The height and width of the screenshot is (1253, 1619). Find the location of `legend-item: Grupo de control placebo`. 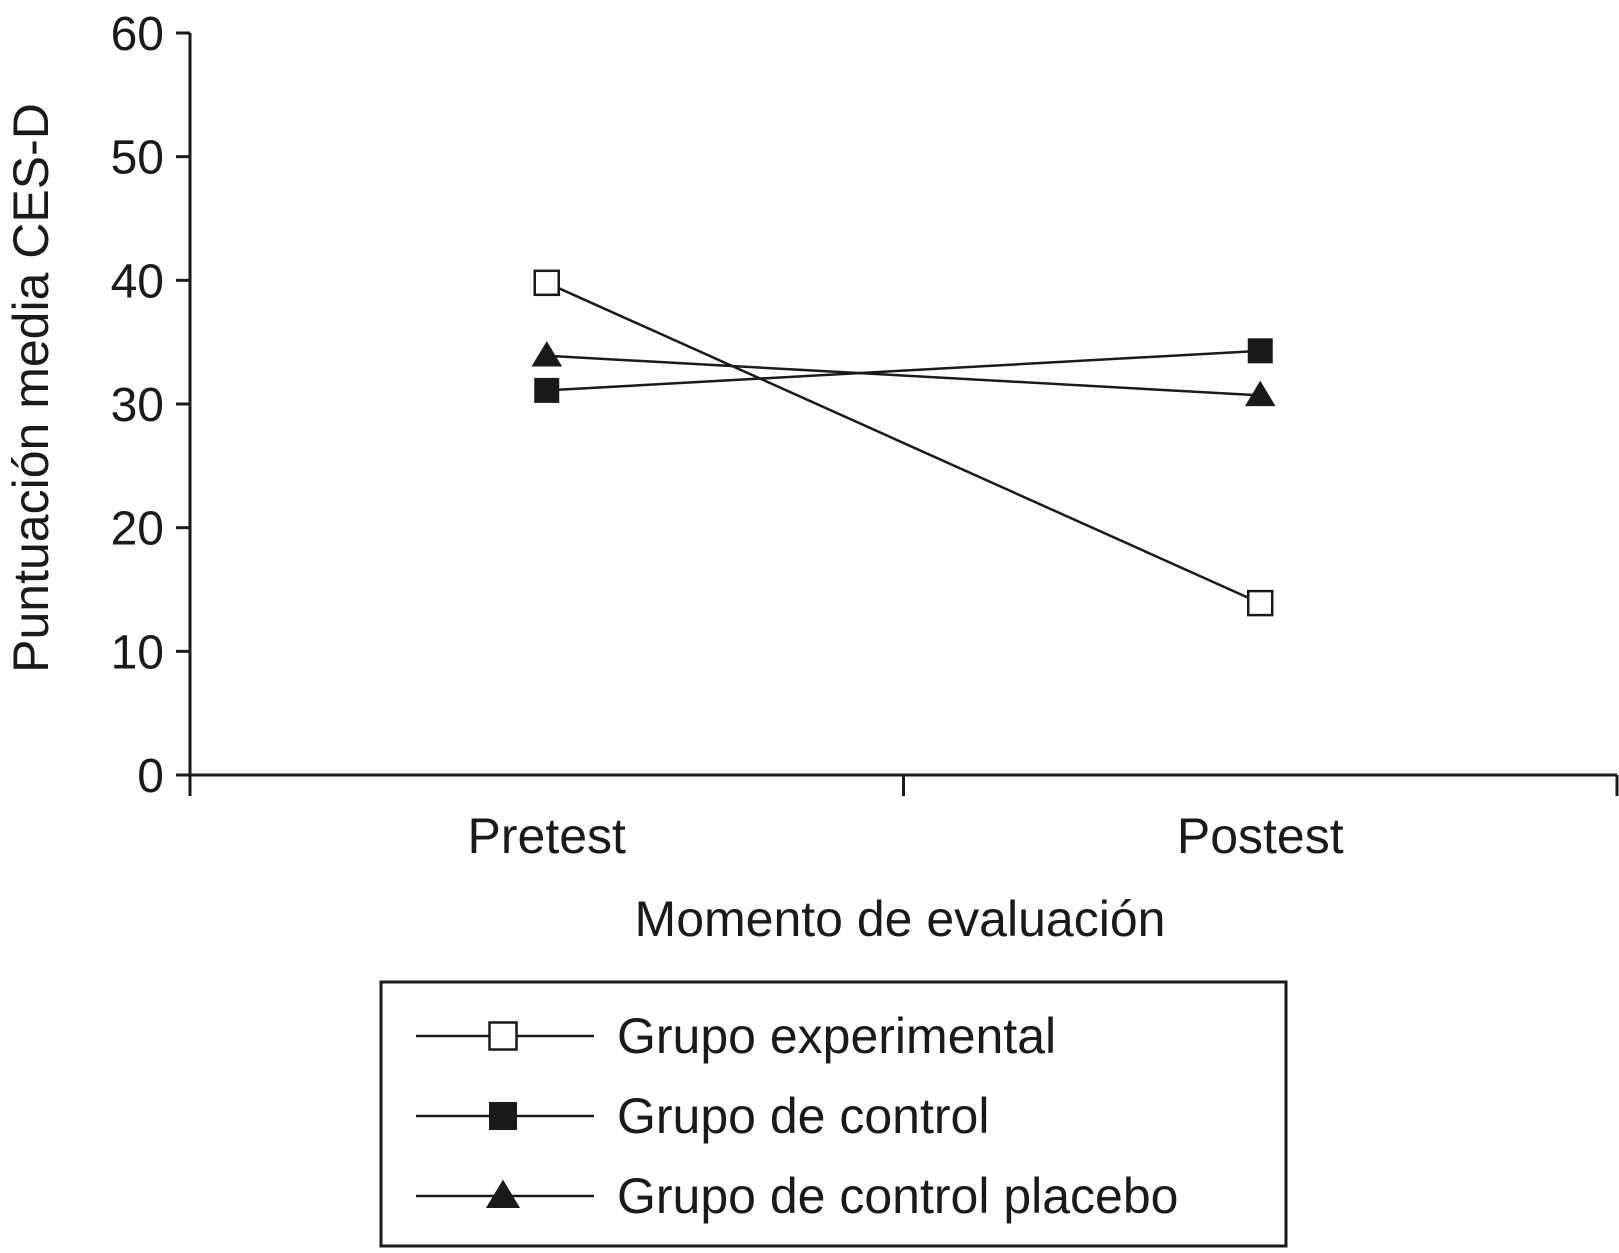

legend-item: Grupo de control placebo is located at coordinates (797, 1196).